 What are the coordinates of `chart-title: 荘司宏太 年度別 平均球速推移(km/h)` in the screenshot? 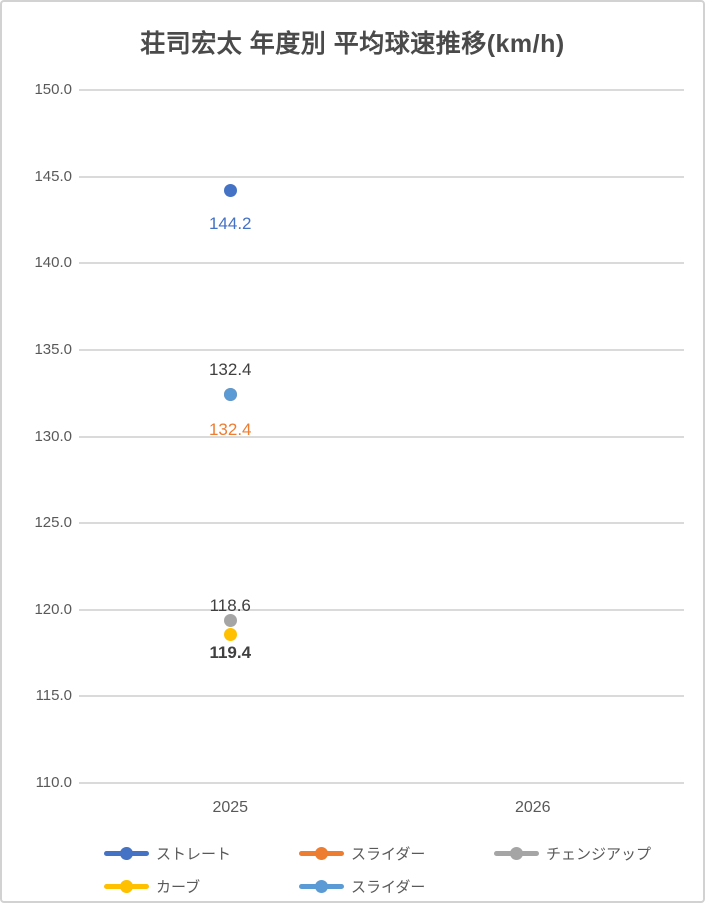 It's located at (352, 44).